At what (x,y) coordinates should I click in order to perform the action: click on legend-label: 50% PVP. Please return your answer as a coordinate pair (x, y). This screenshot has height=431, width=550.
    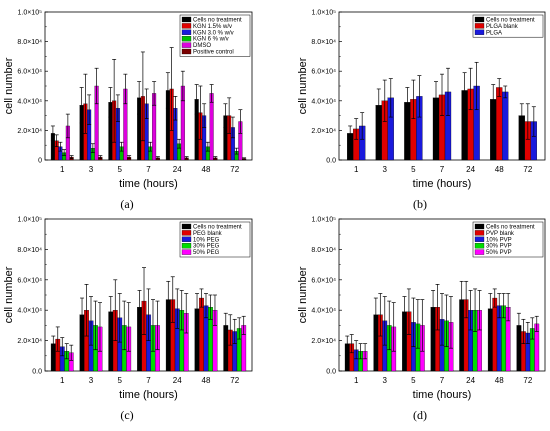
    Looking at the image, I should click on (499, 253).